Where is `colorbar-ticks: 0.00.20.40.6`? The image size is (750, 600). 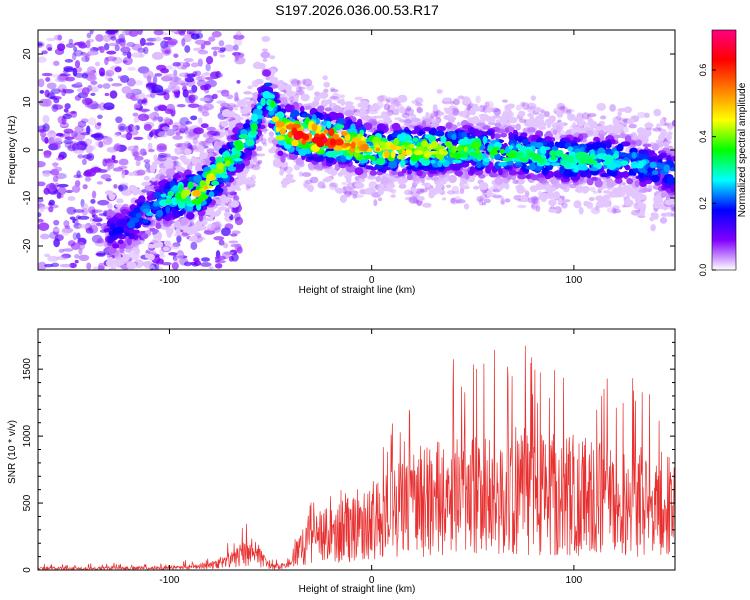 colorbar-ticks: 0.00.20.40.6 is located at coordinates (707, 170).